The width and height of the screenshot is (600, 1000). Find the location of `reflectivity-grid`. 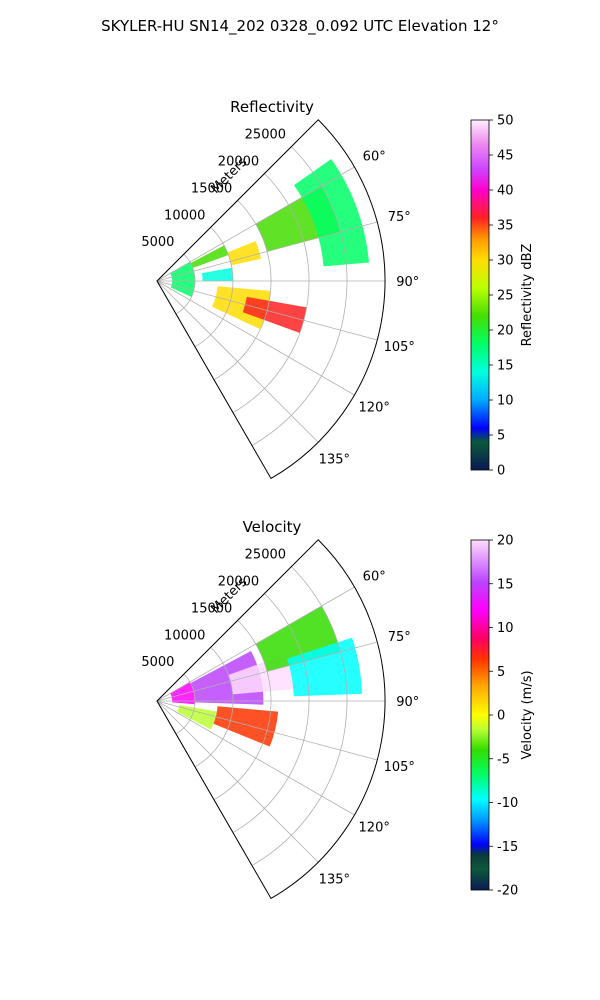

reflectivity-grid is located at coordinates (270, 296).